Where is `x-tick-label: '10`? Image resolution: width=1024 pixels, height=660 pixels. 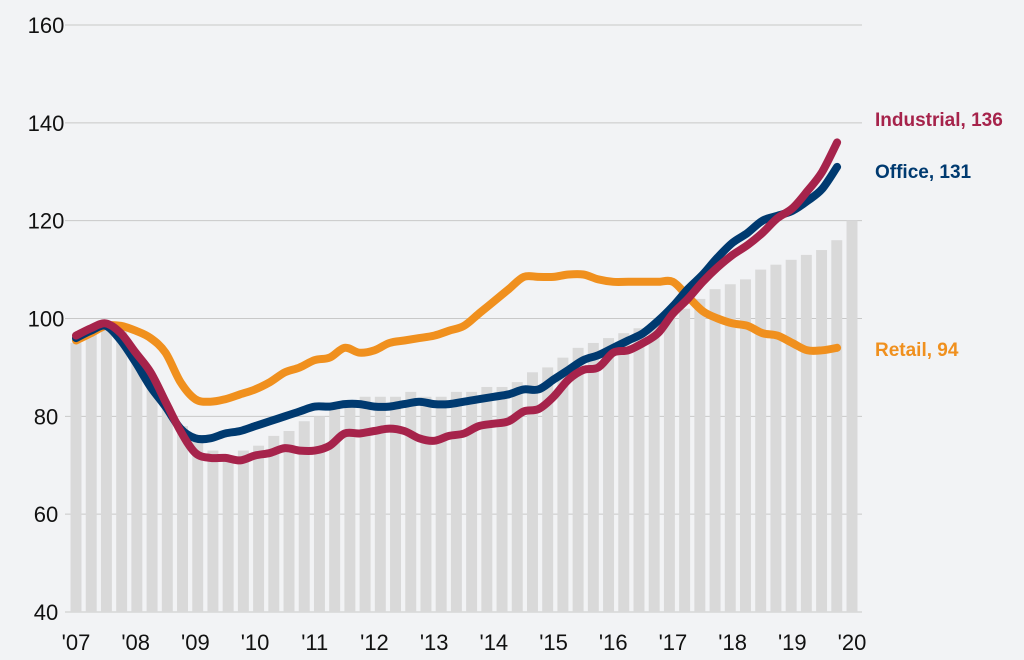
x-tick-label: '10 is located at coordinates (255, 642).